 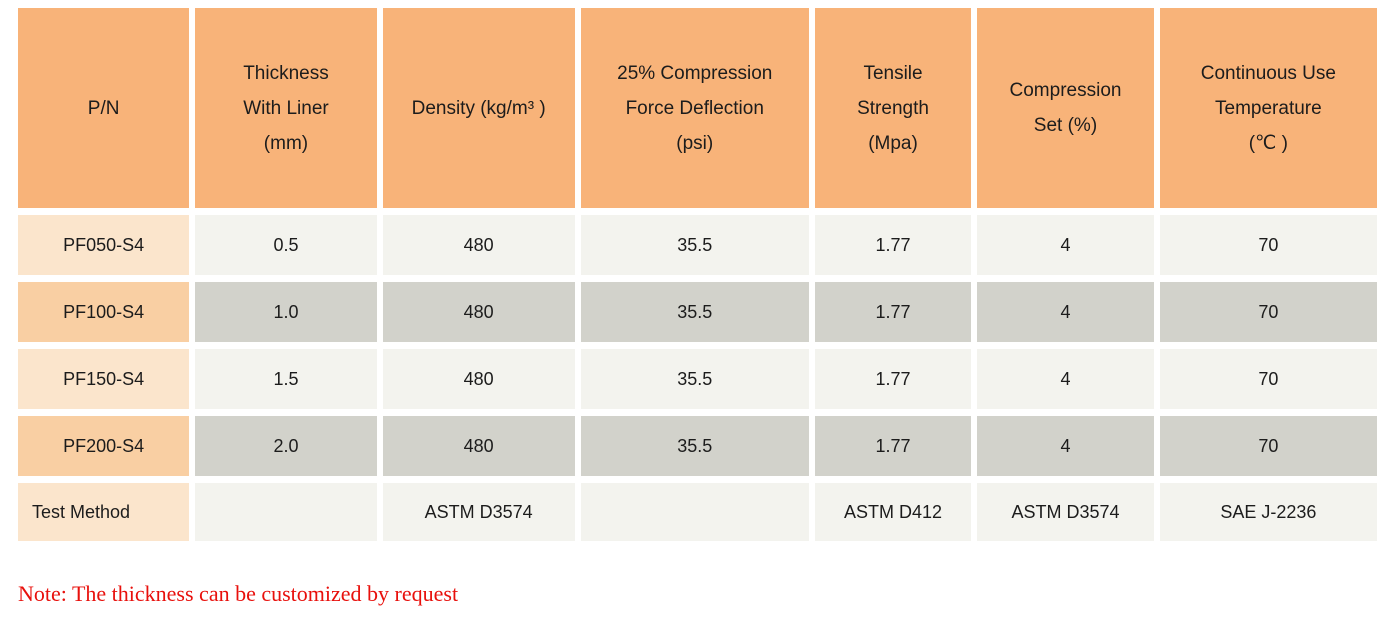 What do you see at coordinates (1268, 512) in the screenshot?
I see `value-cell: SAE J-2236` at bounding box center [1268, 512].